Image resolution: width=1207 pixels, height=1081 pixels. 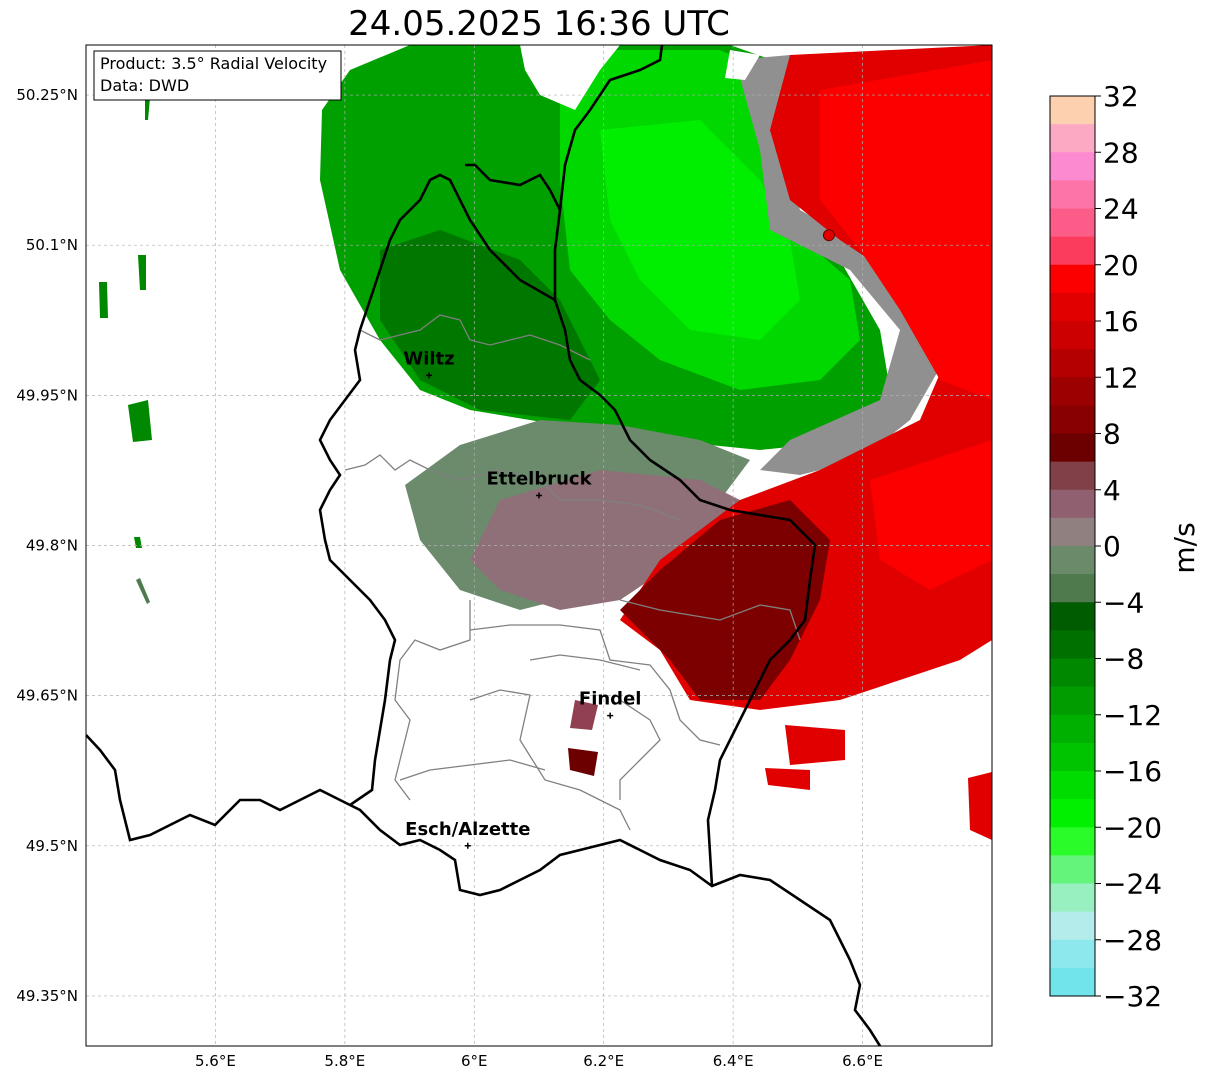 What do you see at coordinates (1123, 602) in the screenshot?
I see `colorbar-tick-label: −4` at bounding box center [1123, 602].